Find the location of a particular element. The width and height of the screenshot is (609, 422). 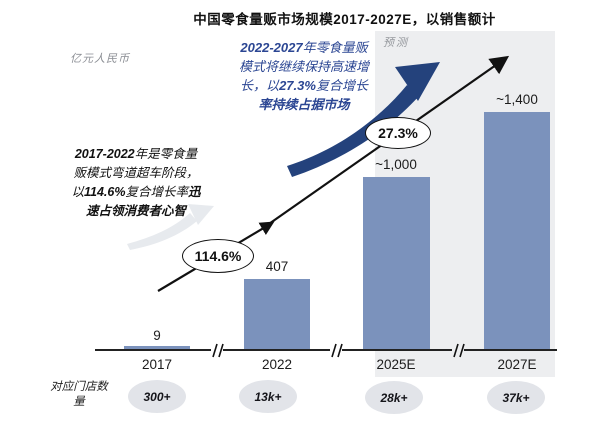

growth-rate-badge-27: 27.3% is located at coordinates (398, 133).